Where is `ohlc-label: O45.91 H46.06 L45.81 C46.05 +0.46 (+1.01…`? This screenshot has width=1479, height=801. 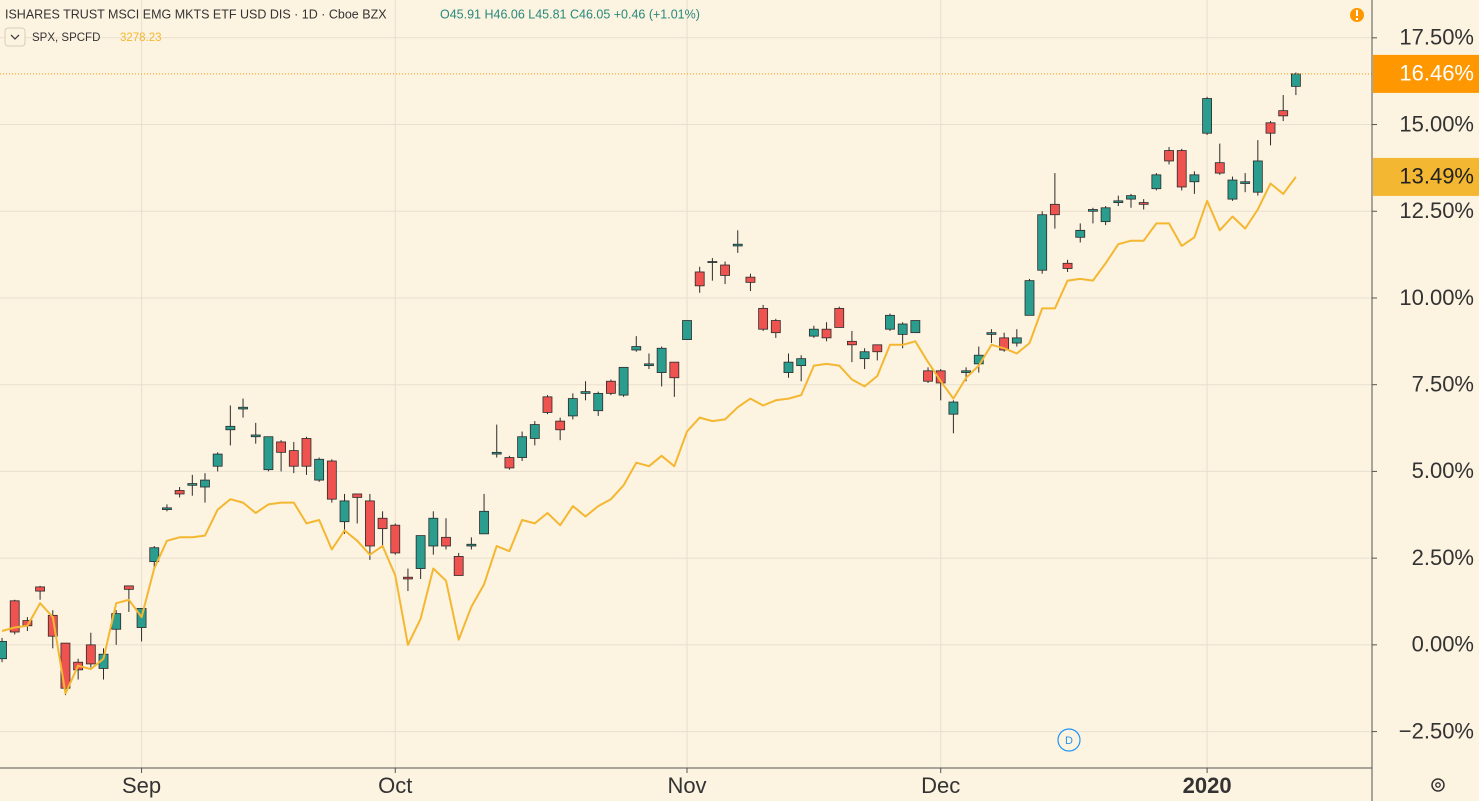 ohlc-label: O45.91 H46.06 L45.81 C46.05 +0.46 (+1.01… is located at coordinates (570, 14).